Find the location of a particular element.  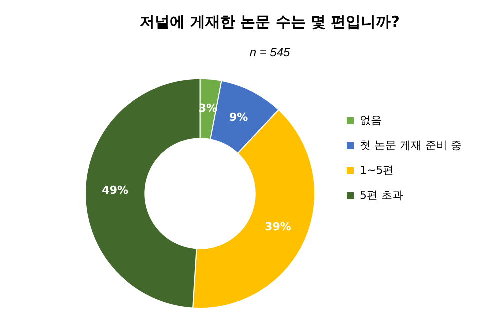

legend-label: 없음 is located at coordinates (371, 120).